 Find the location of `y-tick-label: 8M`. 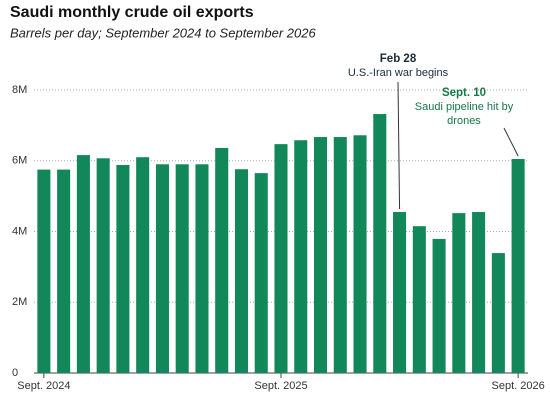

y-tick-label: 8M is located at coordinates (19, 90).